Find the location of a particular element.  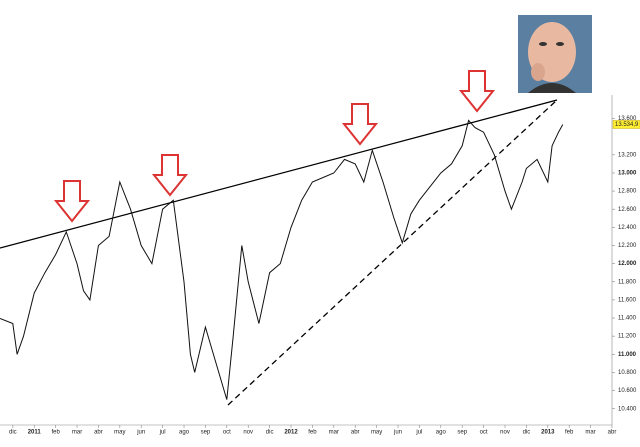

y-tick-label: 11.400 is located at coordinates (627, 319).